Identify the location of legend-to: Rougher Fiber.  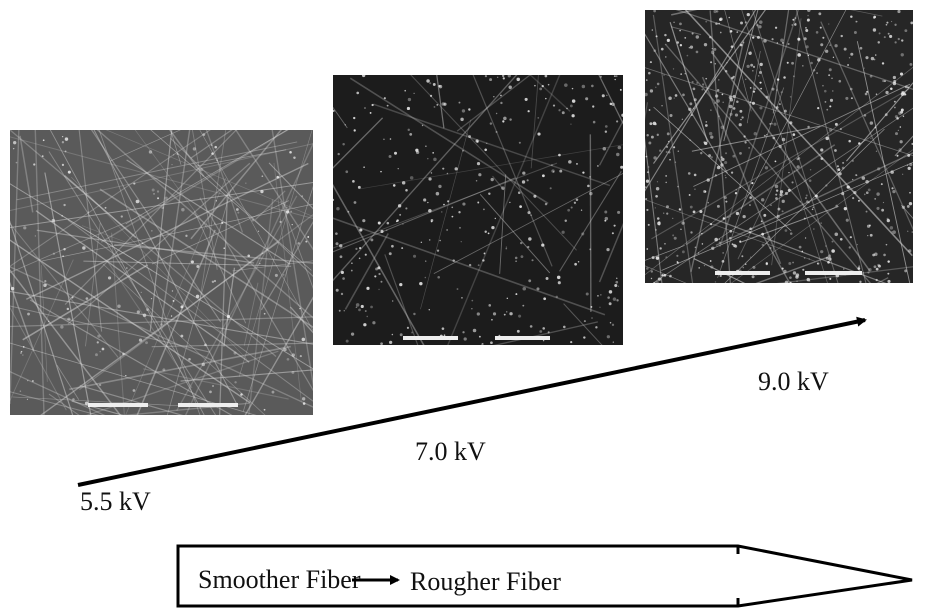
(485, 581).